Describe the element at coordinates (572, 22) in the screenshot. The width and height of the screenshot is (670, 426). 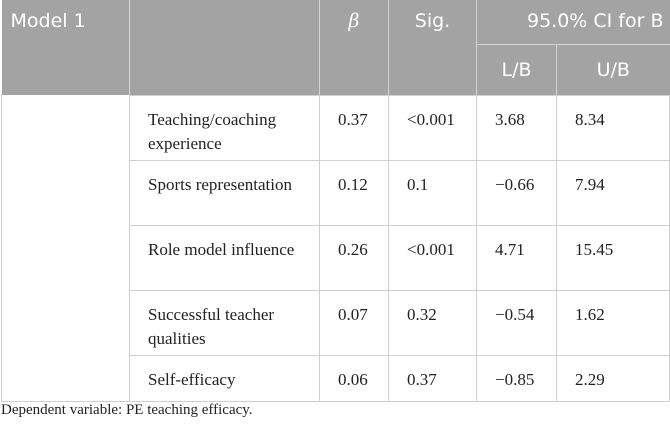
I see `ci-header: 95.0% CI for B` at that location.